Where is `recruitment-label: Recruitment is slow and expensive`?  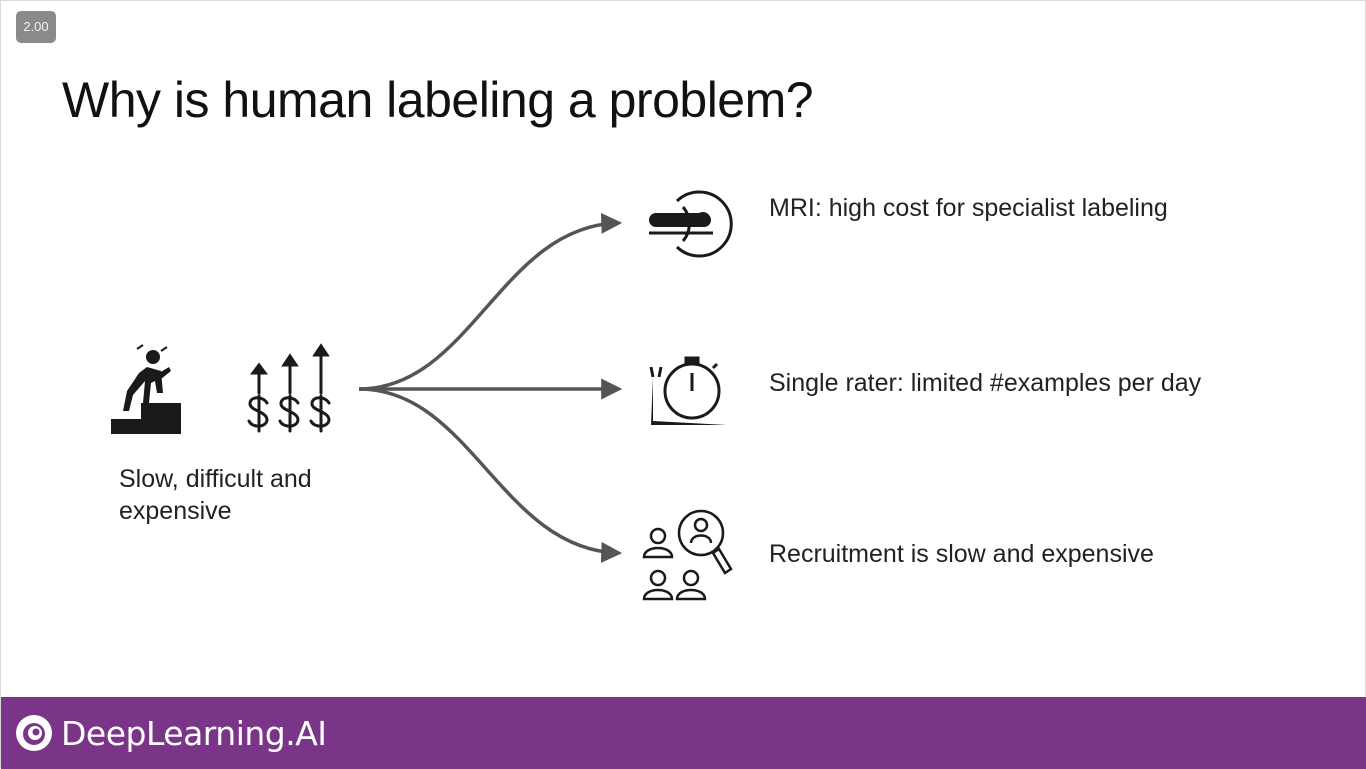
recruitment-label: Recruitment is slow and expensive is located at coordinates (961, 554).